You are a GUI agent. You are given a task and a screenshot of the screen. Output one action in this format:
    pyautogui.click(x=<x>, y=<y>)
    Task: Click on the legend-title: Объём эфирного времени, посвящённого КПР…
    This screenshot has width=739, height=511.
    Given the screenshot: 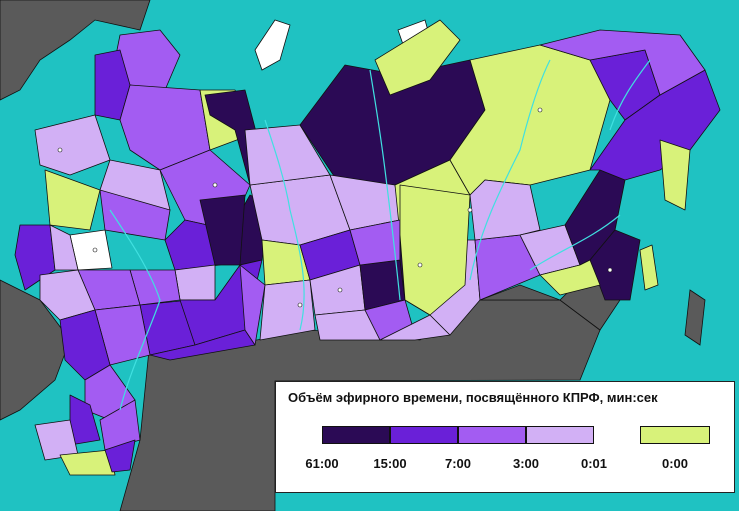 What is the action you would take?
    pyautogui.click(x=473, y=397)
    